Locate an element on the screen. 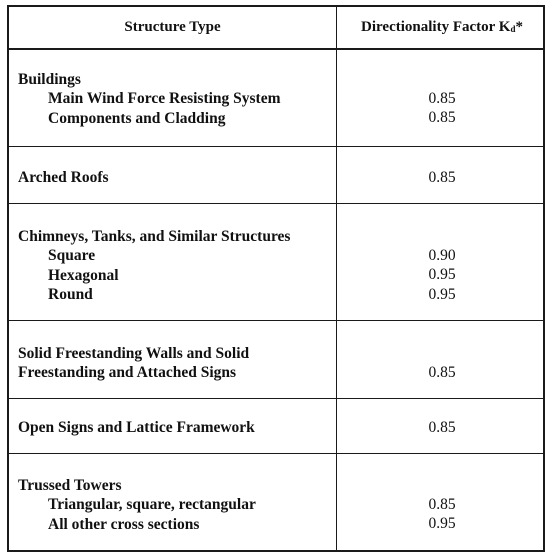 This screenshot has height=559, width=553. header-divider is located at coordinates (276, 49).